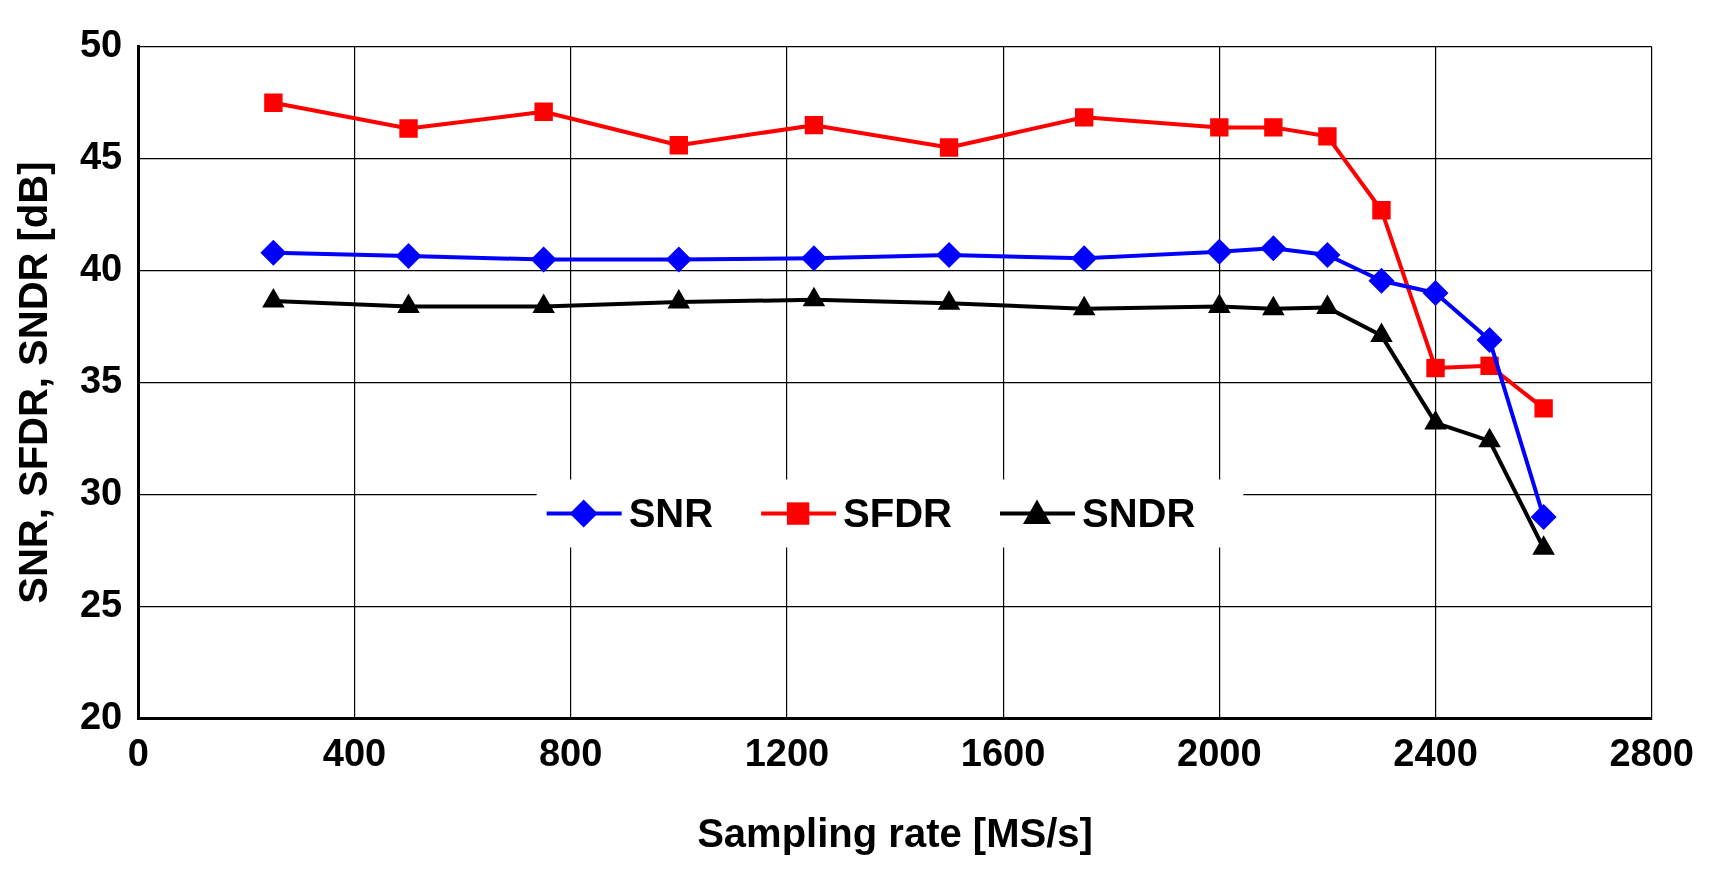  What do you see at coordinates (898, 512) in the screenshot?
I see `legend-label: SFDR` at bounding box center [898, 512].